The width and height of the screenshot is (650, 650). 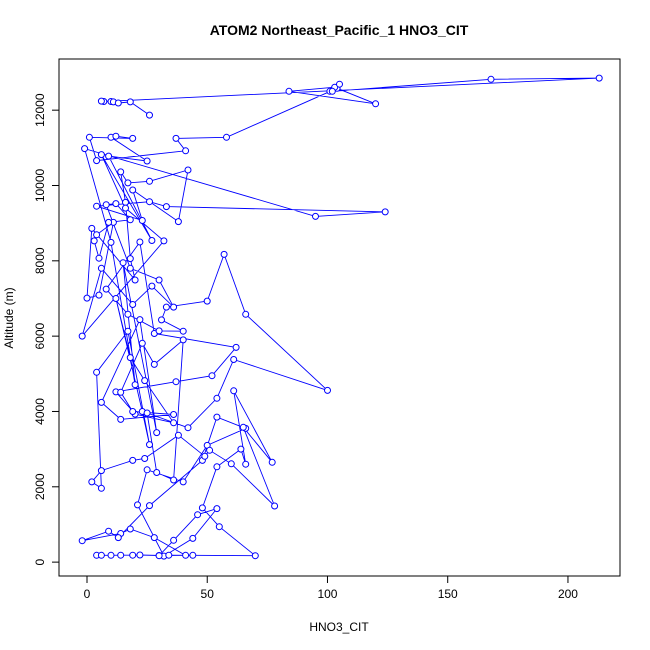 What do you see at coordinates (208, 594) in the screenshot?
I see `x-tick-label: 50` at bounding box center [208, 594].